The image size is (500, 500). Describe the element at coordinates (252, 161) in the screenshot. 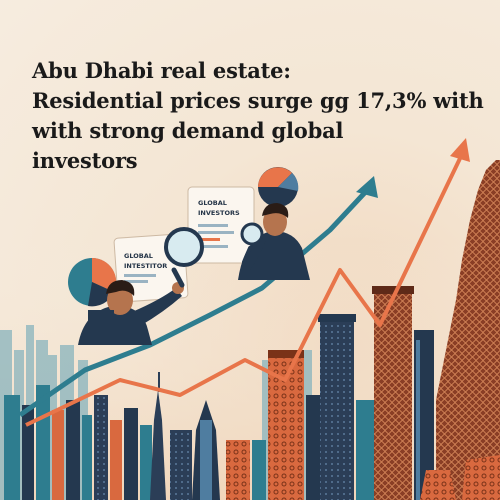

I see `headline-line-4: investors` at that location.